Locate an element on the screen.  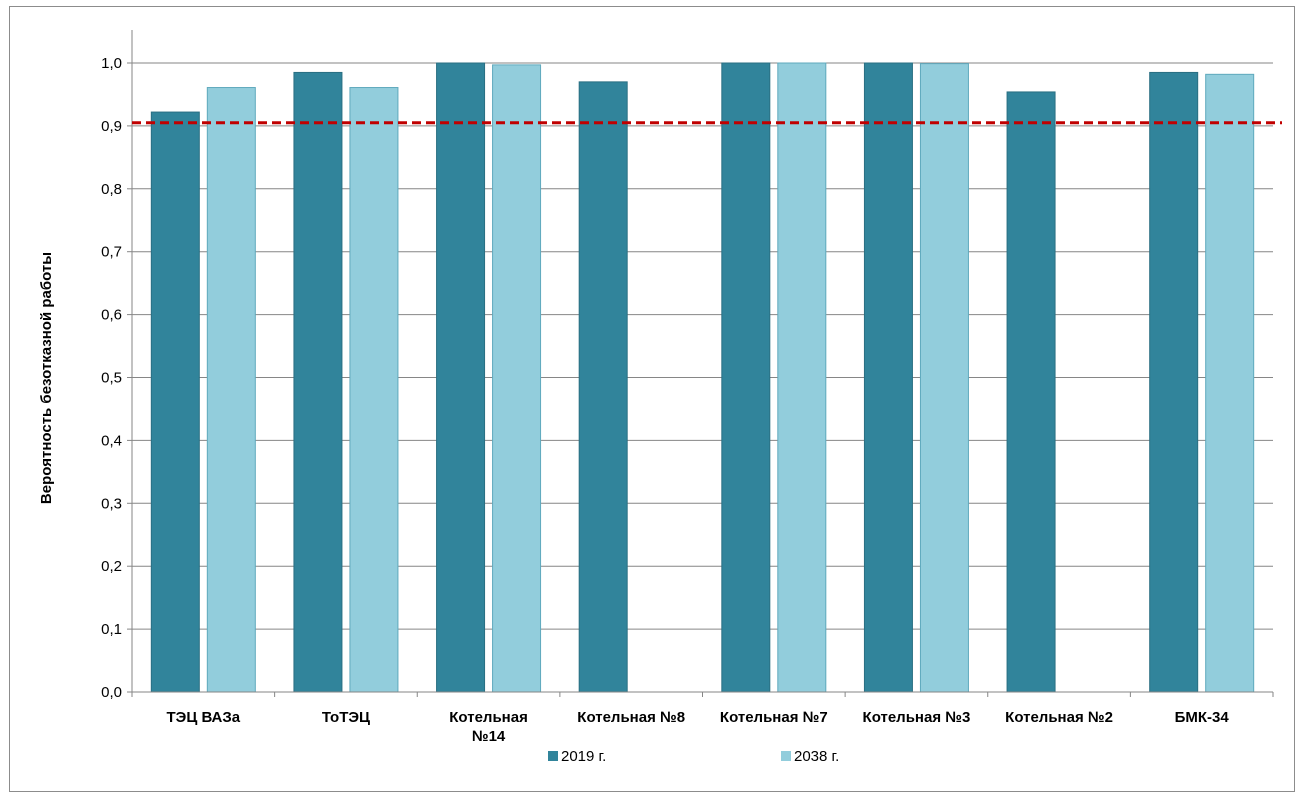
y-tick-label: 0,0 is located at coordinates (111, 692).